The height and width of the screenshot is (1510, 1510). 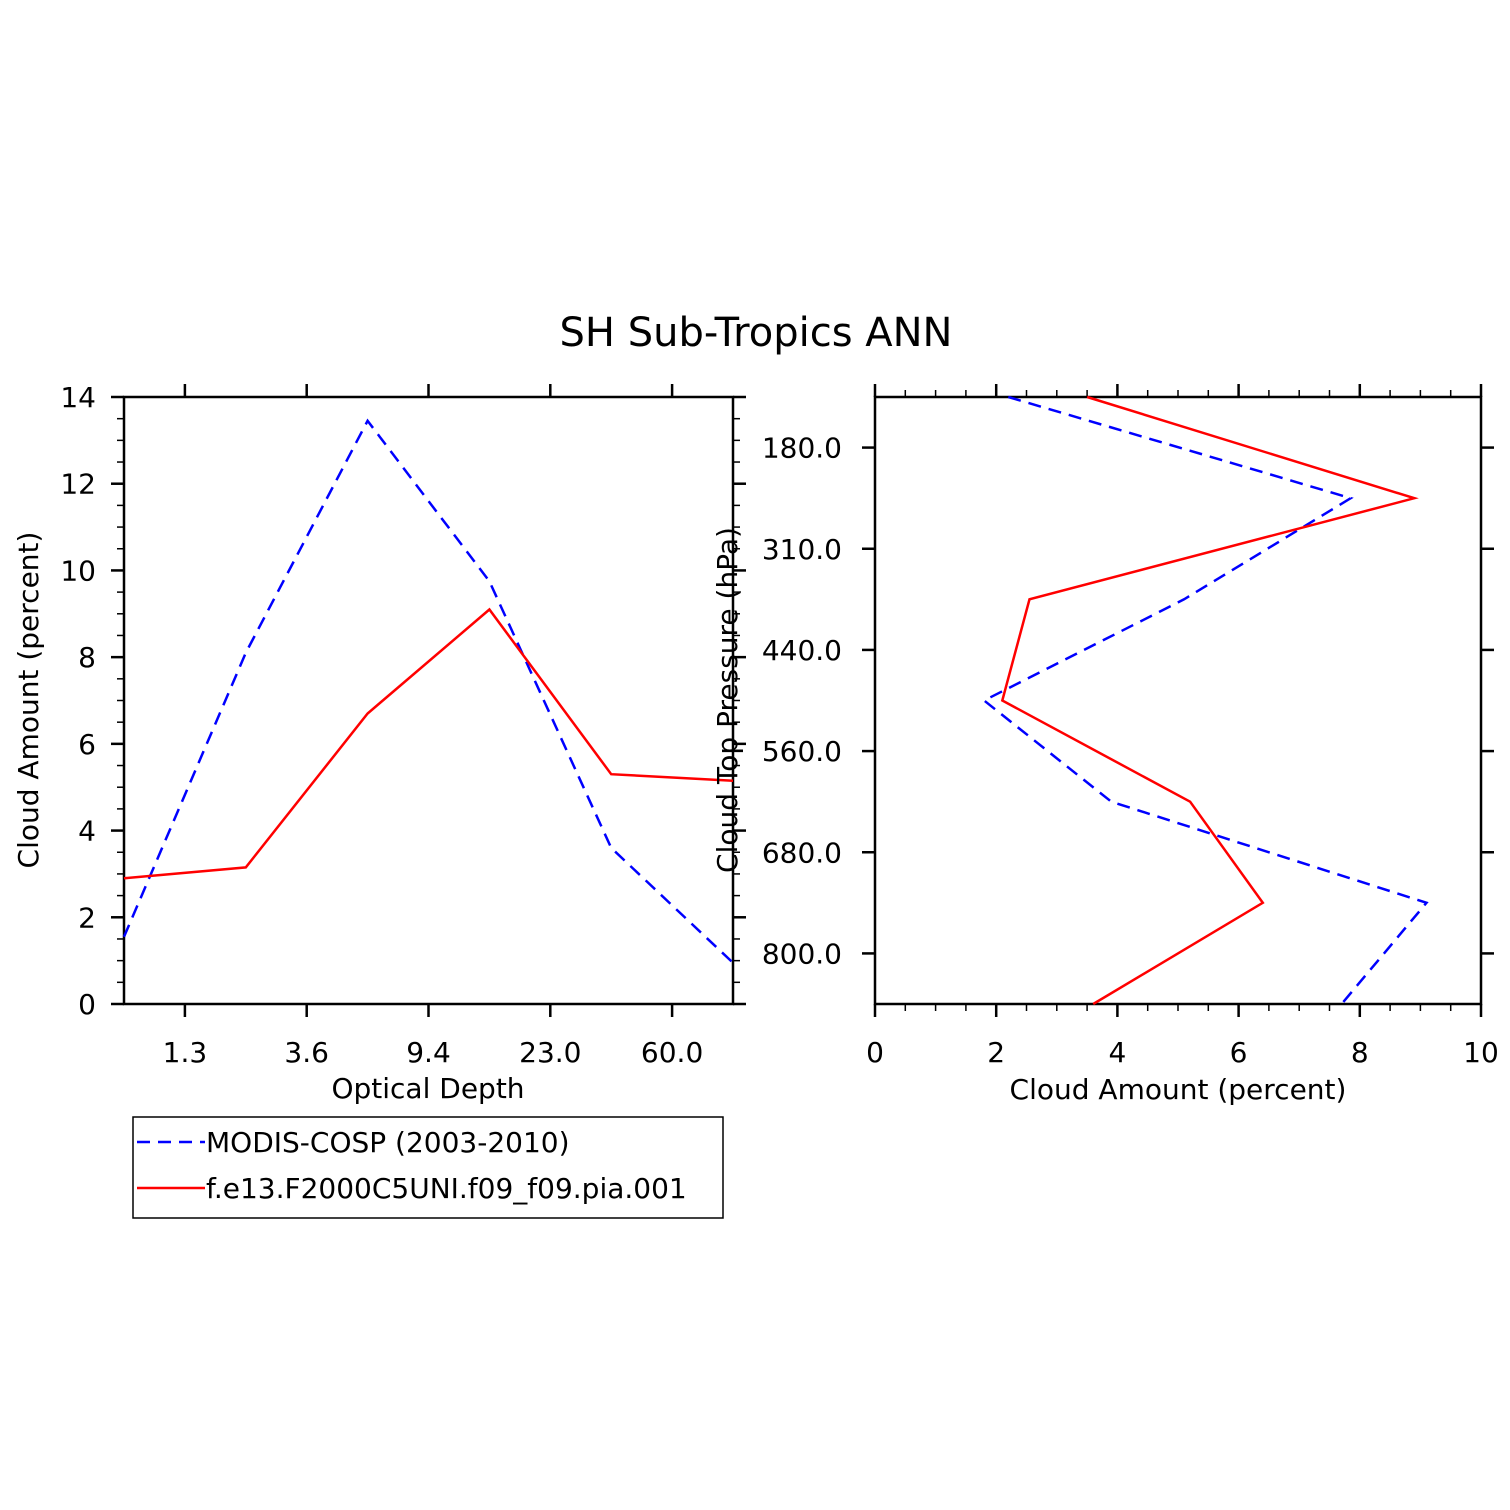 What do you see at coordinates (1360, 1052) in the screenshot?
I see `right-x-tick-label: 8` at bounding box center [1360, 1052].